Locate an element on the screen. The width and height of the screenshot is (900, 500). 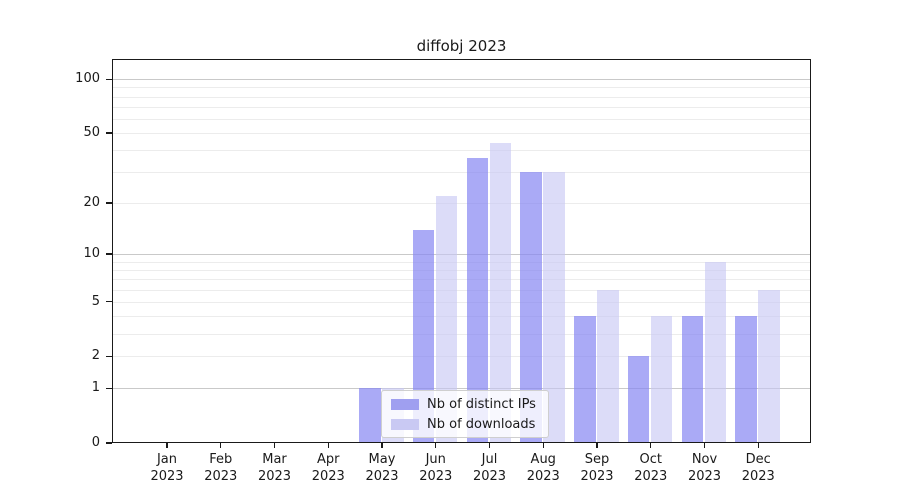
x-tick-label: Jun 2023 is located at coordinates (436, 468).